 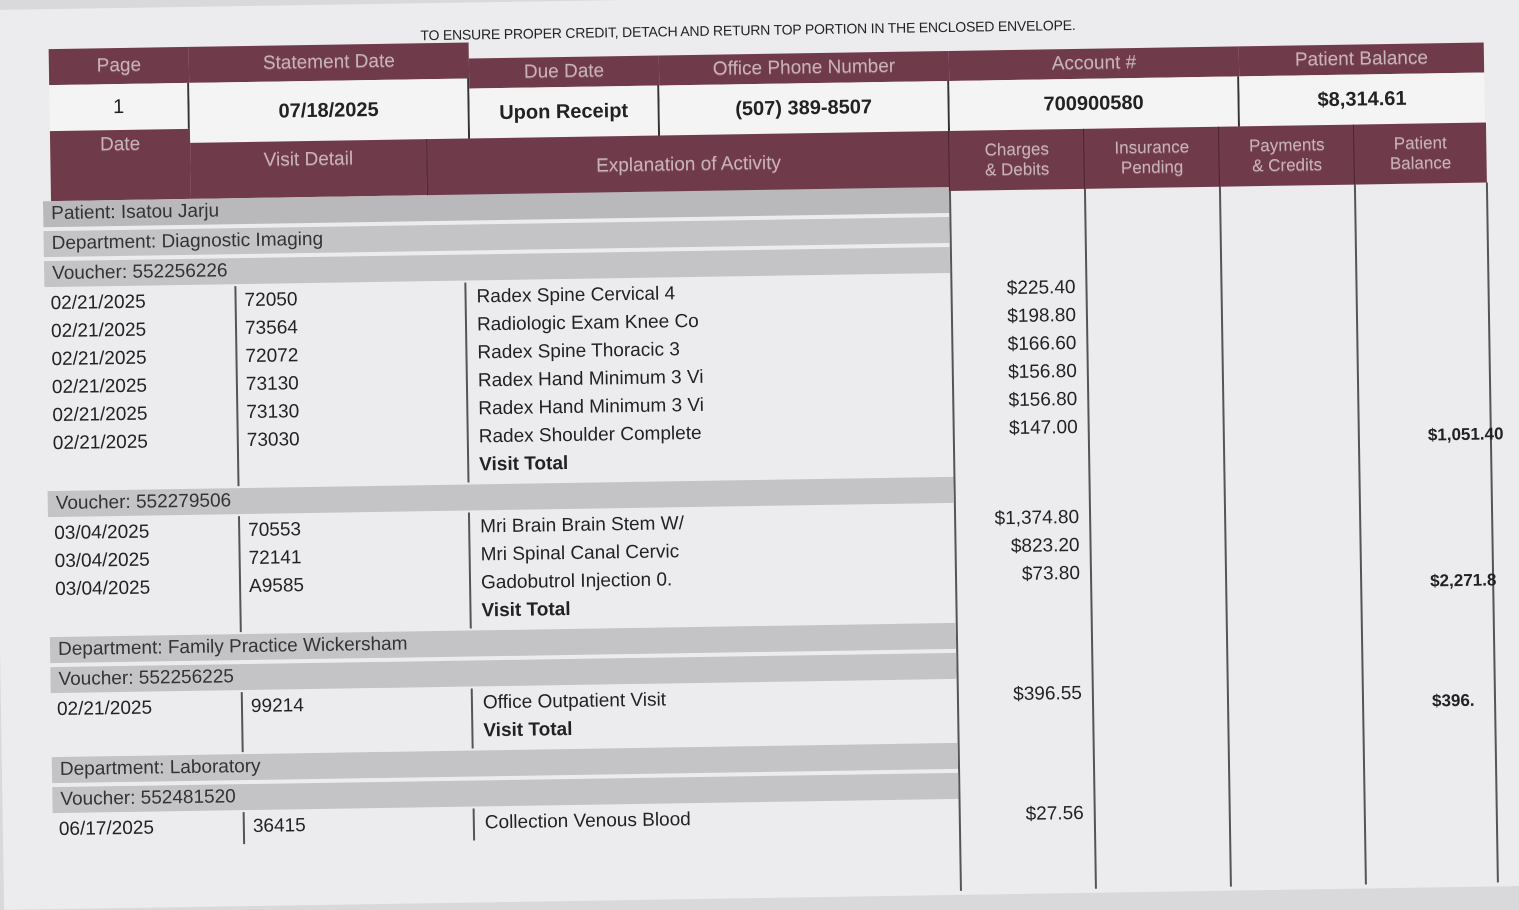 I want to click on procedure-code: 36415, so click(x=279, y=826).